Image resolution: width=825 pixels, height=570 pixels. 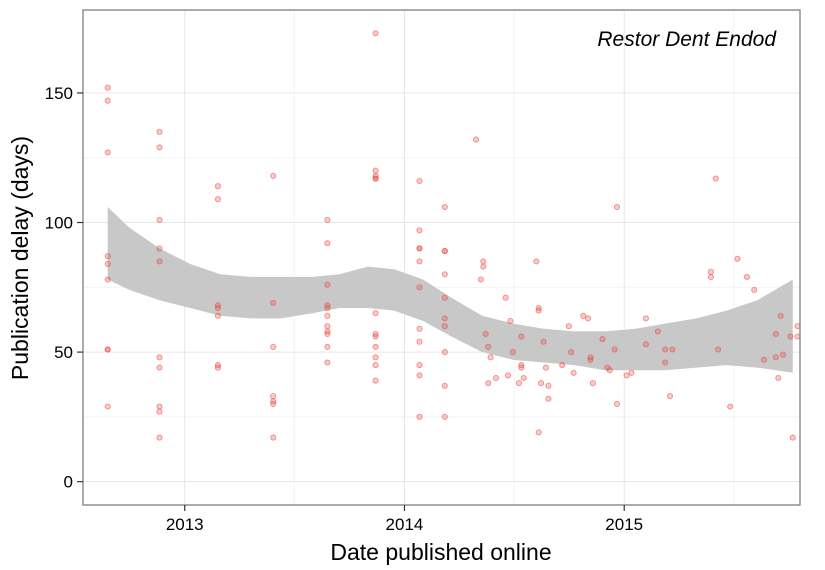 I want to click on y-axis: 0 50 100 150, so click(x=64, y=288).